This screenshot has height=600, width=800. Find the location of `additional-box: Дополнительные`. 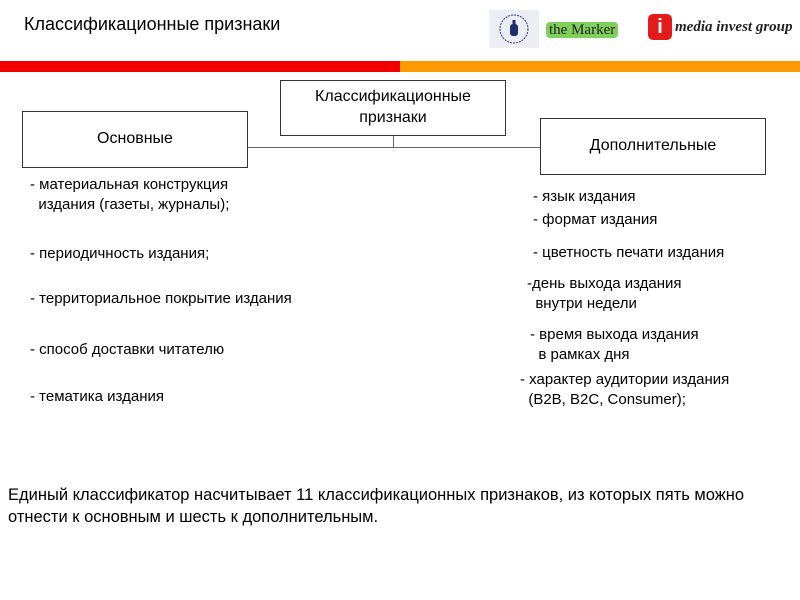

additional-box: Дополнительные is located at coordinates (653, 146).